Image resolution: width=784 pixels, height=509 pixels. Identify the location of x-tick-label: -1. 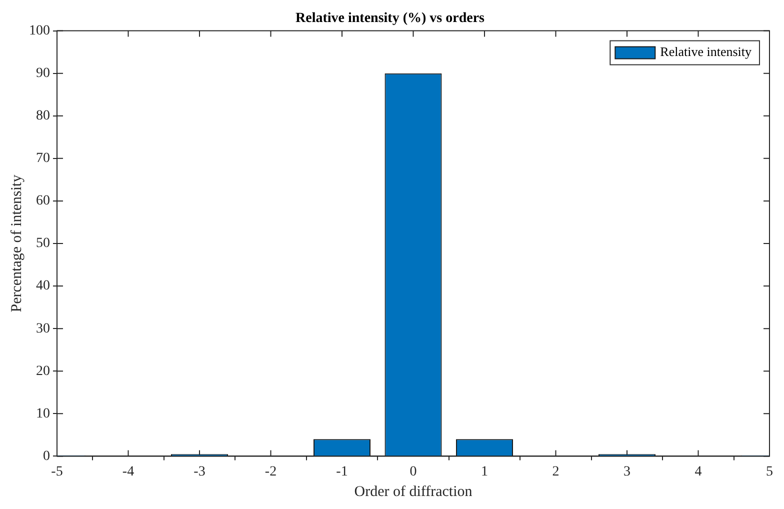
(342, 472).